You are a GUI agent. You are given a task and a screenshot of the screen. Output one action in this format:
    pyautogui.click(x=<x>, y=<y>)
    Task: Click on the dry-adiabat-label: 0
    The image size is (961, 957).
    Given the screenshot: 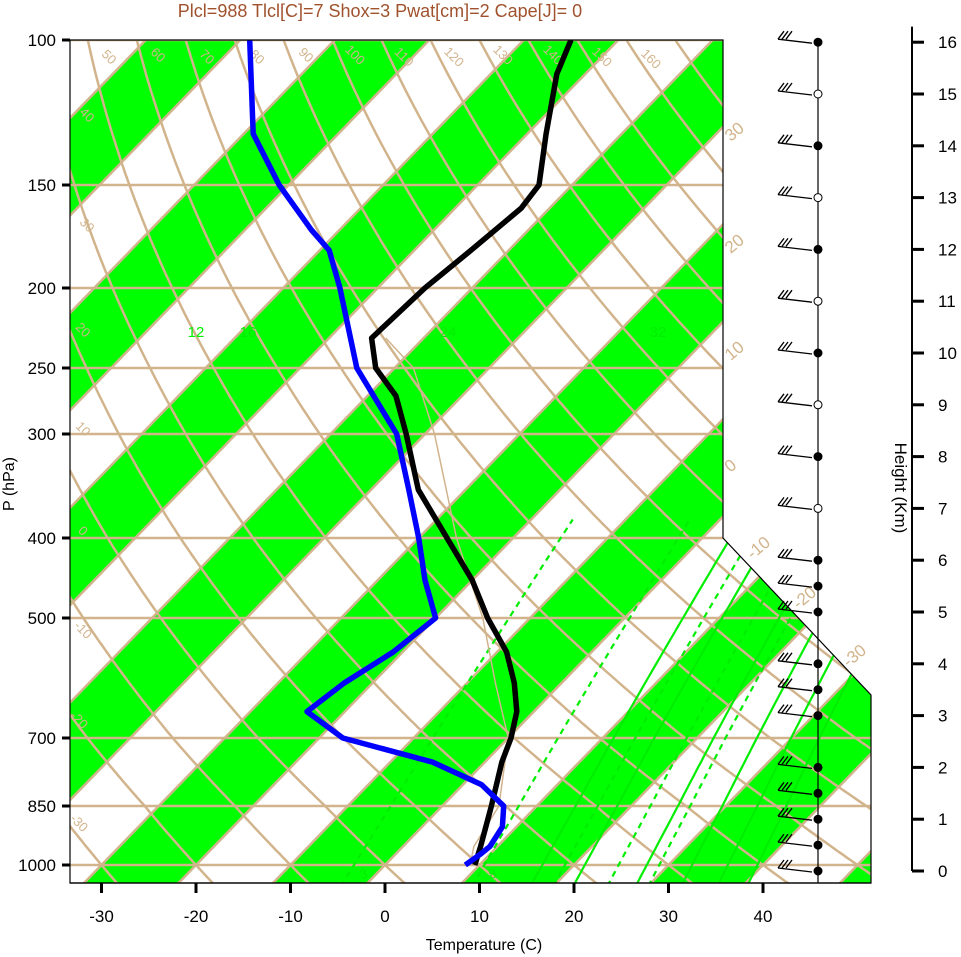 What is the action you would take?
    pyautogui.click(x=730, y=465)
    